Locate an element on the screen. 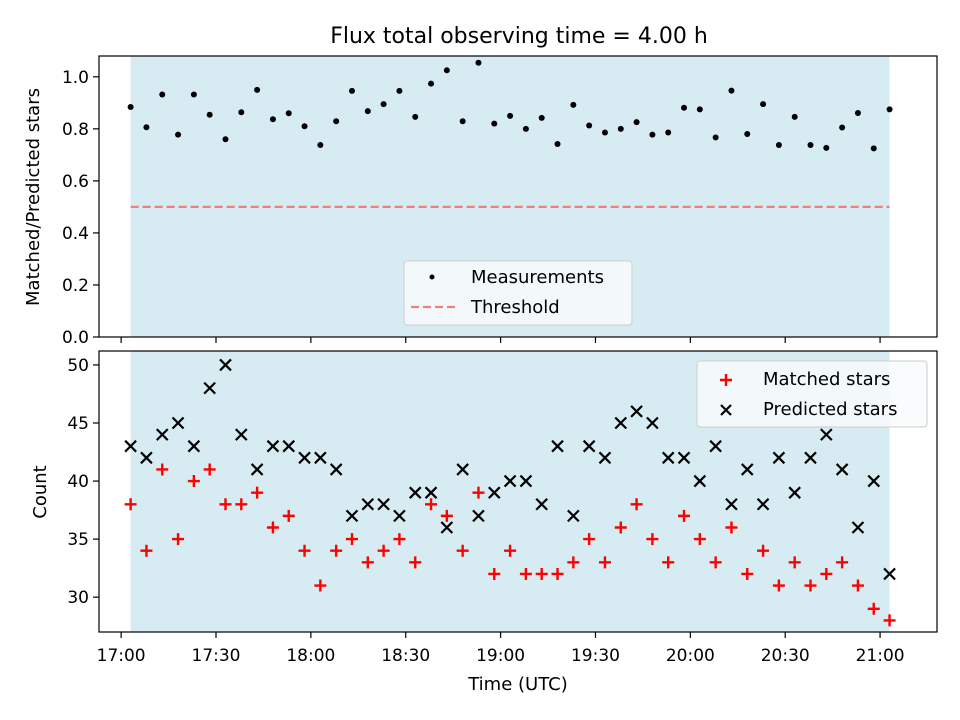 Image resolution: width=960 pixels, height=720 pixels. top-x-ticks is located at coordinates (500, 340).